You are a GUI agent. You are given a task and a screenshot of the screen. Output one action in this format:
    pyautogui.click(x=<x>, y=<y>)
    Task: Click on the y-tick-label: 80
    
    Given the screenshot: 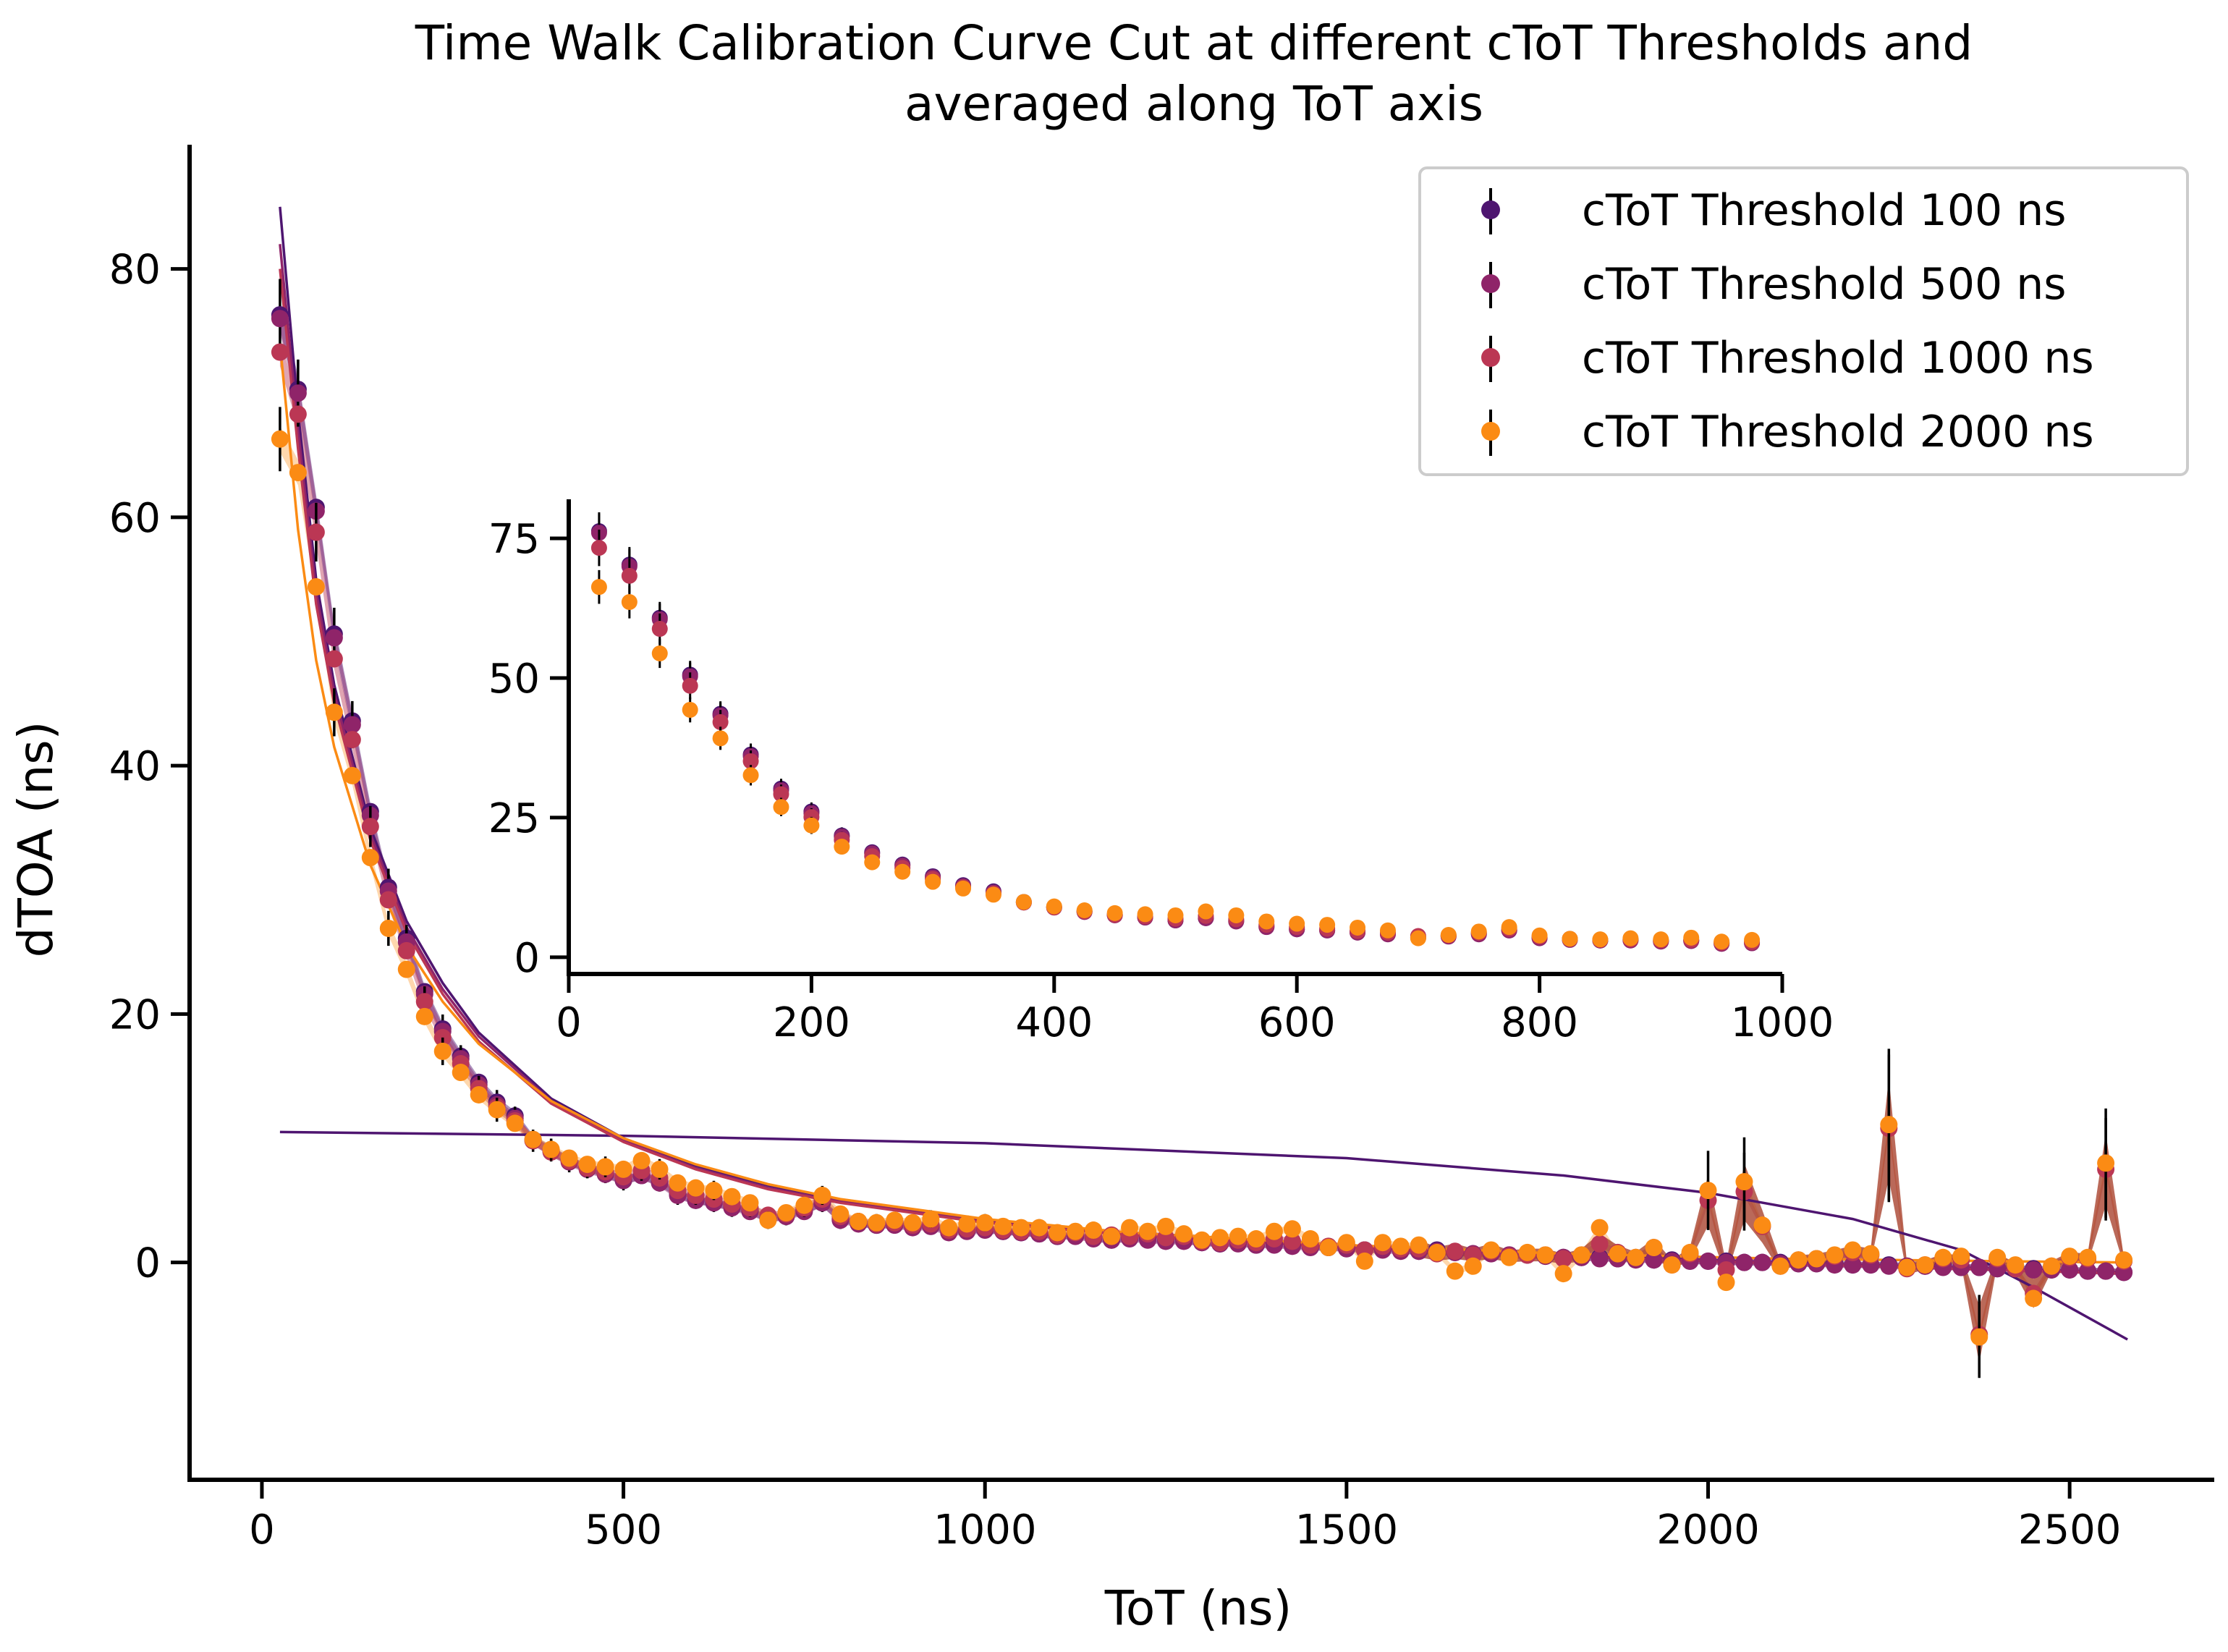 What is the action you would take?
    pyautogui.click(x=135, y=270)
    